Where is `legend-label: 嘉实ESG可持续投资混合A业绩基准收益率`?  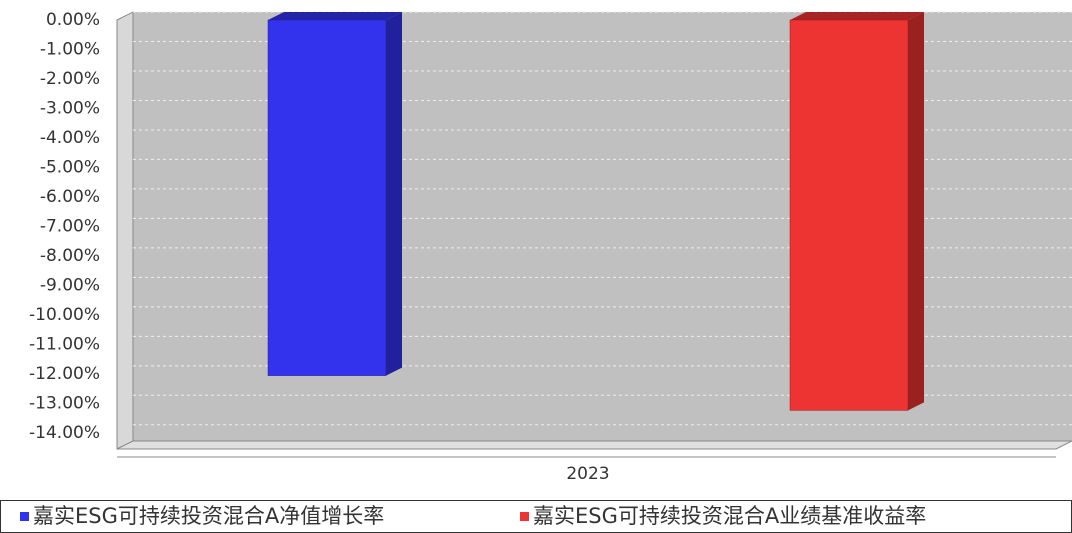
legend-label: 嘉实ESG可持续投资混合A业绩基准收益率 is located at coordinates (729, 516).